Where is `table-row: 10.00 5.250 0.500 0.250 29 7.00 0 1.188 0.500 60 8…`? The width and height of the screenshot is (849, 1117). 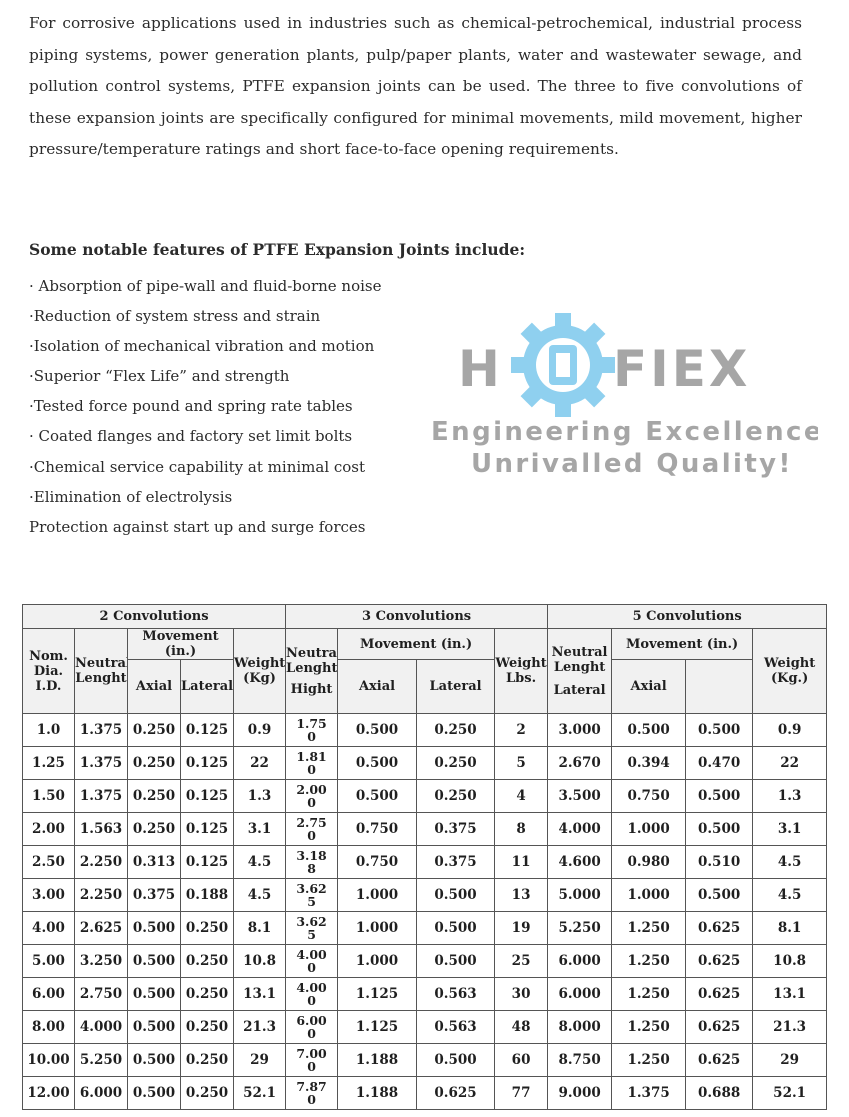
table-row: 10.00 5.250 0.500 0.250 29 7.00 0 1.188 0.500 60 8… is located at coordinates (425, 1060).